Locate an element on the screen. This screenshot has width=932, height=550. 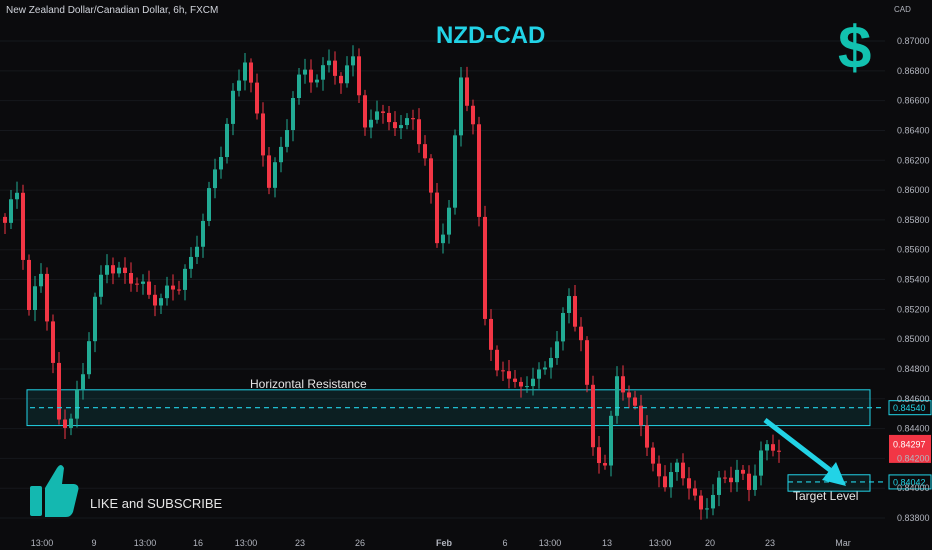
target-label: Target Level is located at coordinates (826, 496).